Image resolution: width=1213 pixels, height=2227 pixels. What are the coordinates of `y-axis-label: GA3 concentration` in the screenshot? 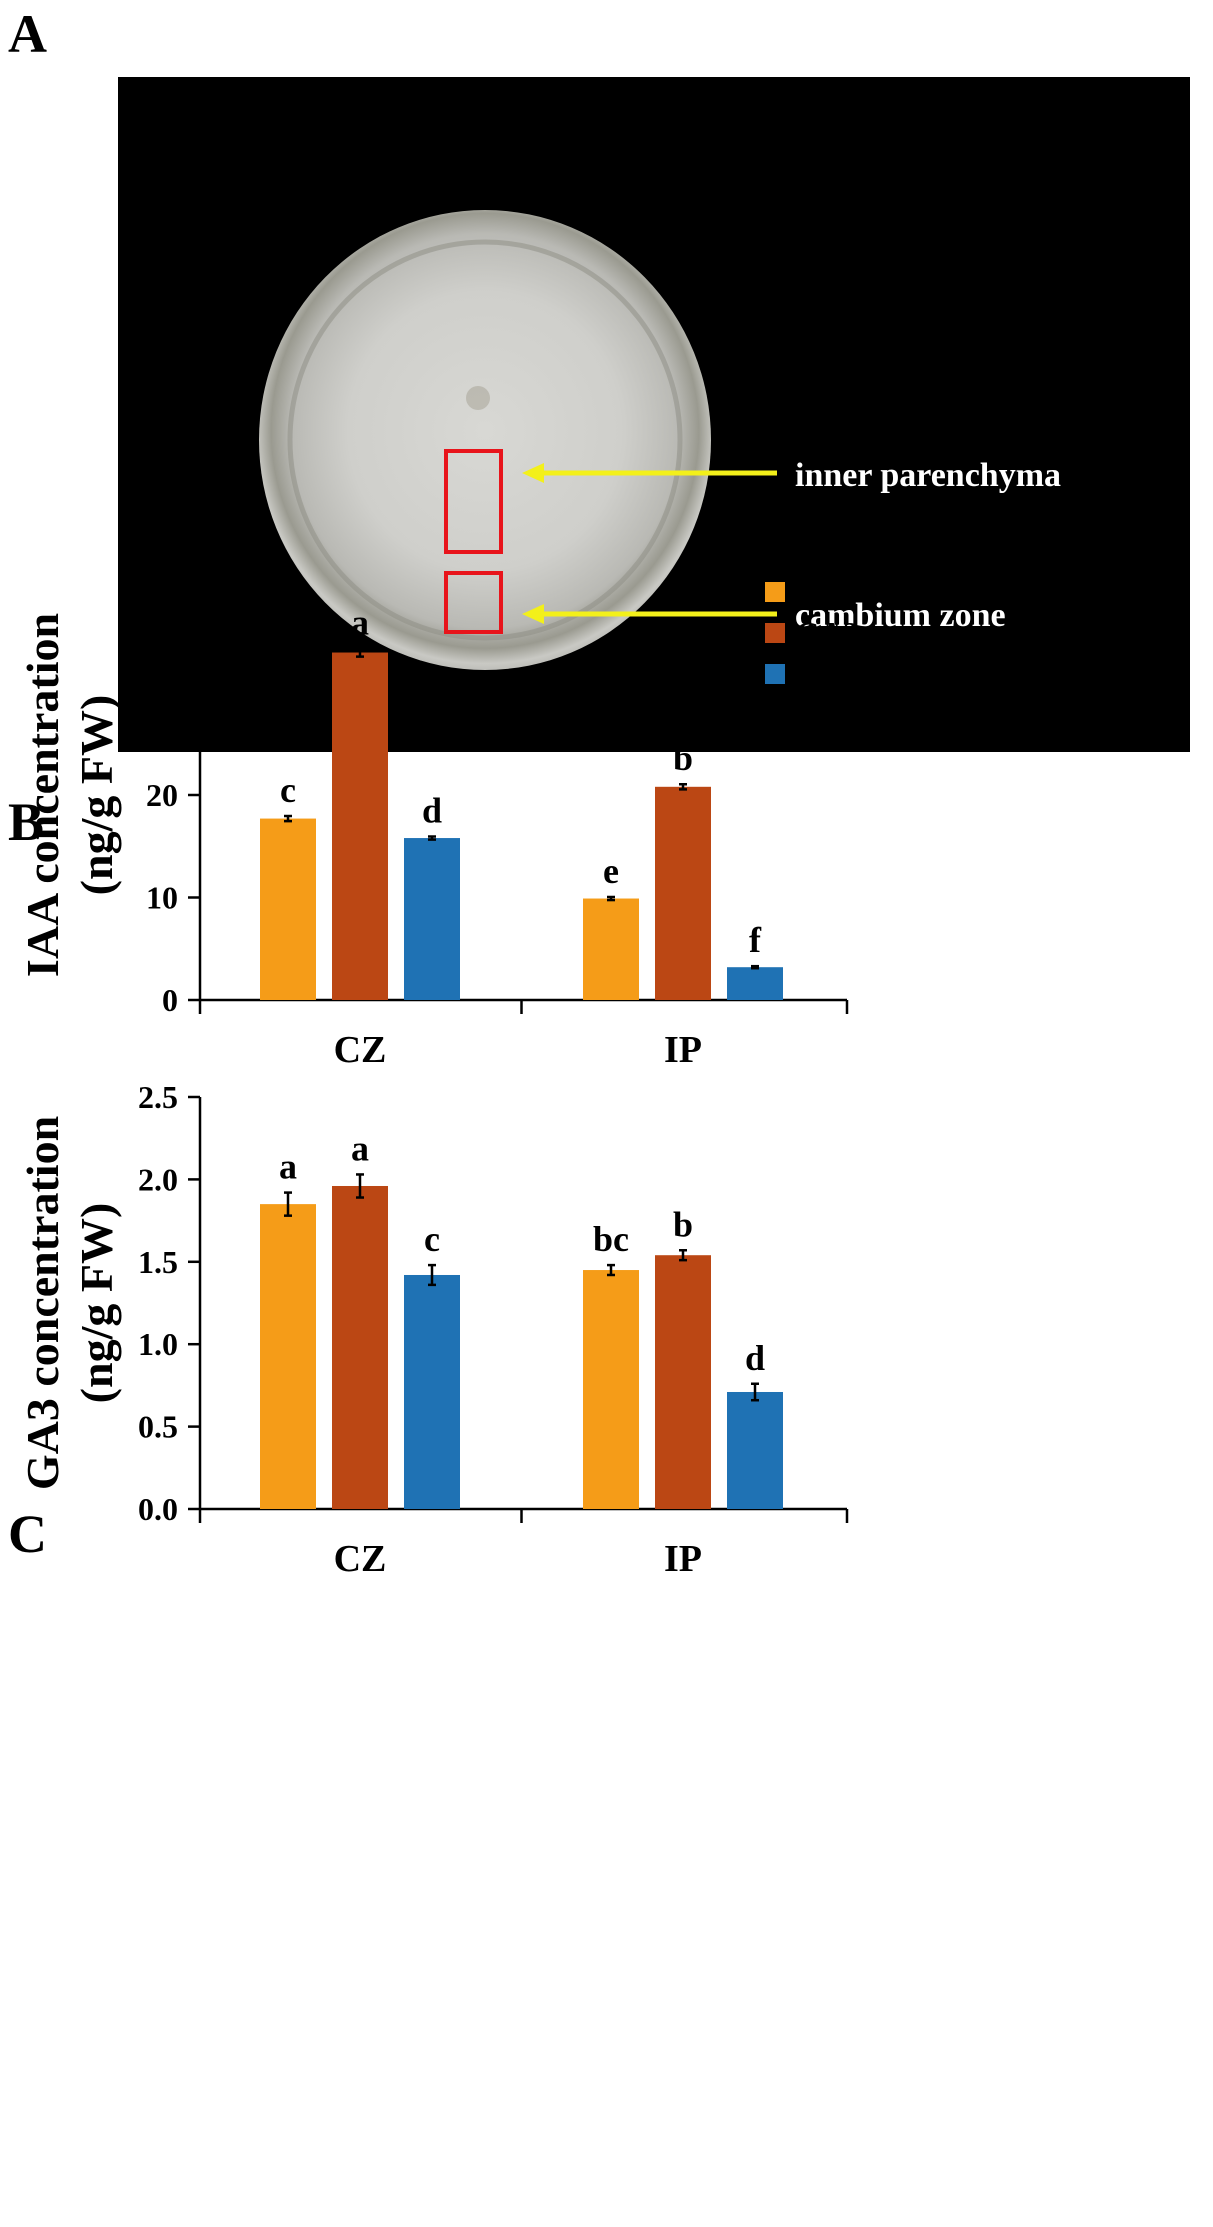 It's located at (42, 1303).